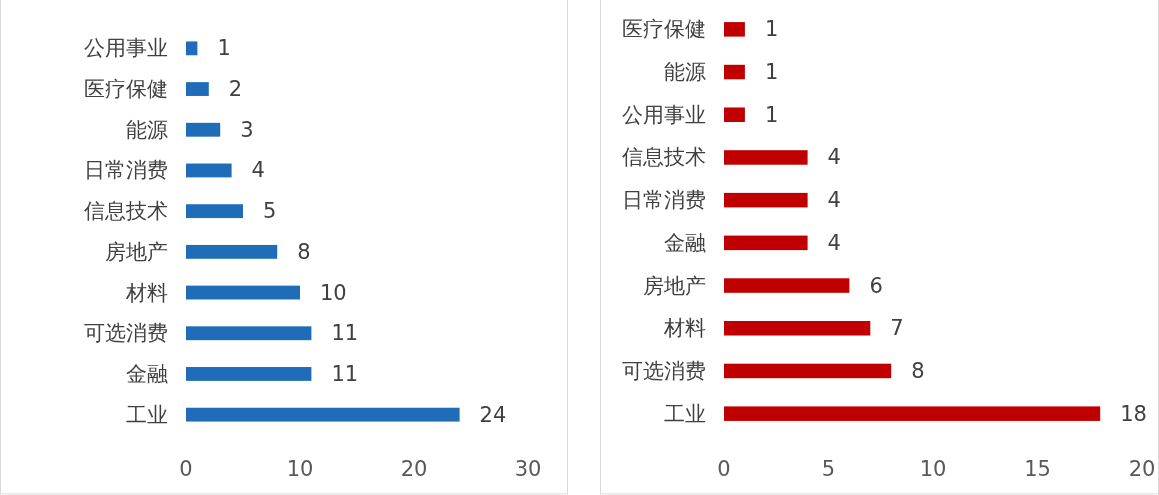 Image resolution: width=1159 pixels, height=495 pixels. Describe the element at coordinates (333, 292) in the screenshot. I see `data-label: 10` at that location.